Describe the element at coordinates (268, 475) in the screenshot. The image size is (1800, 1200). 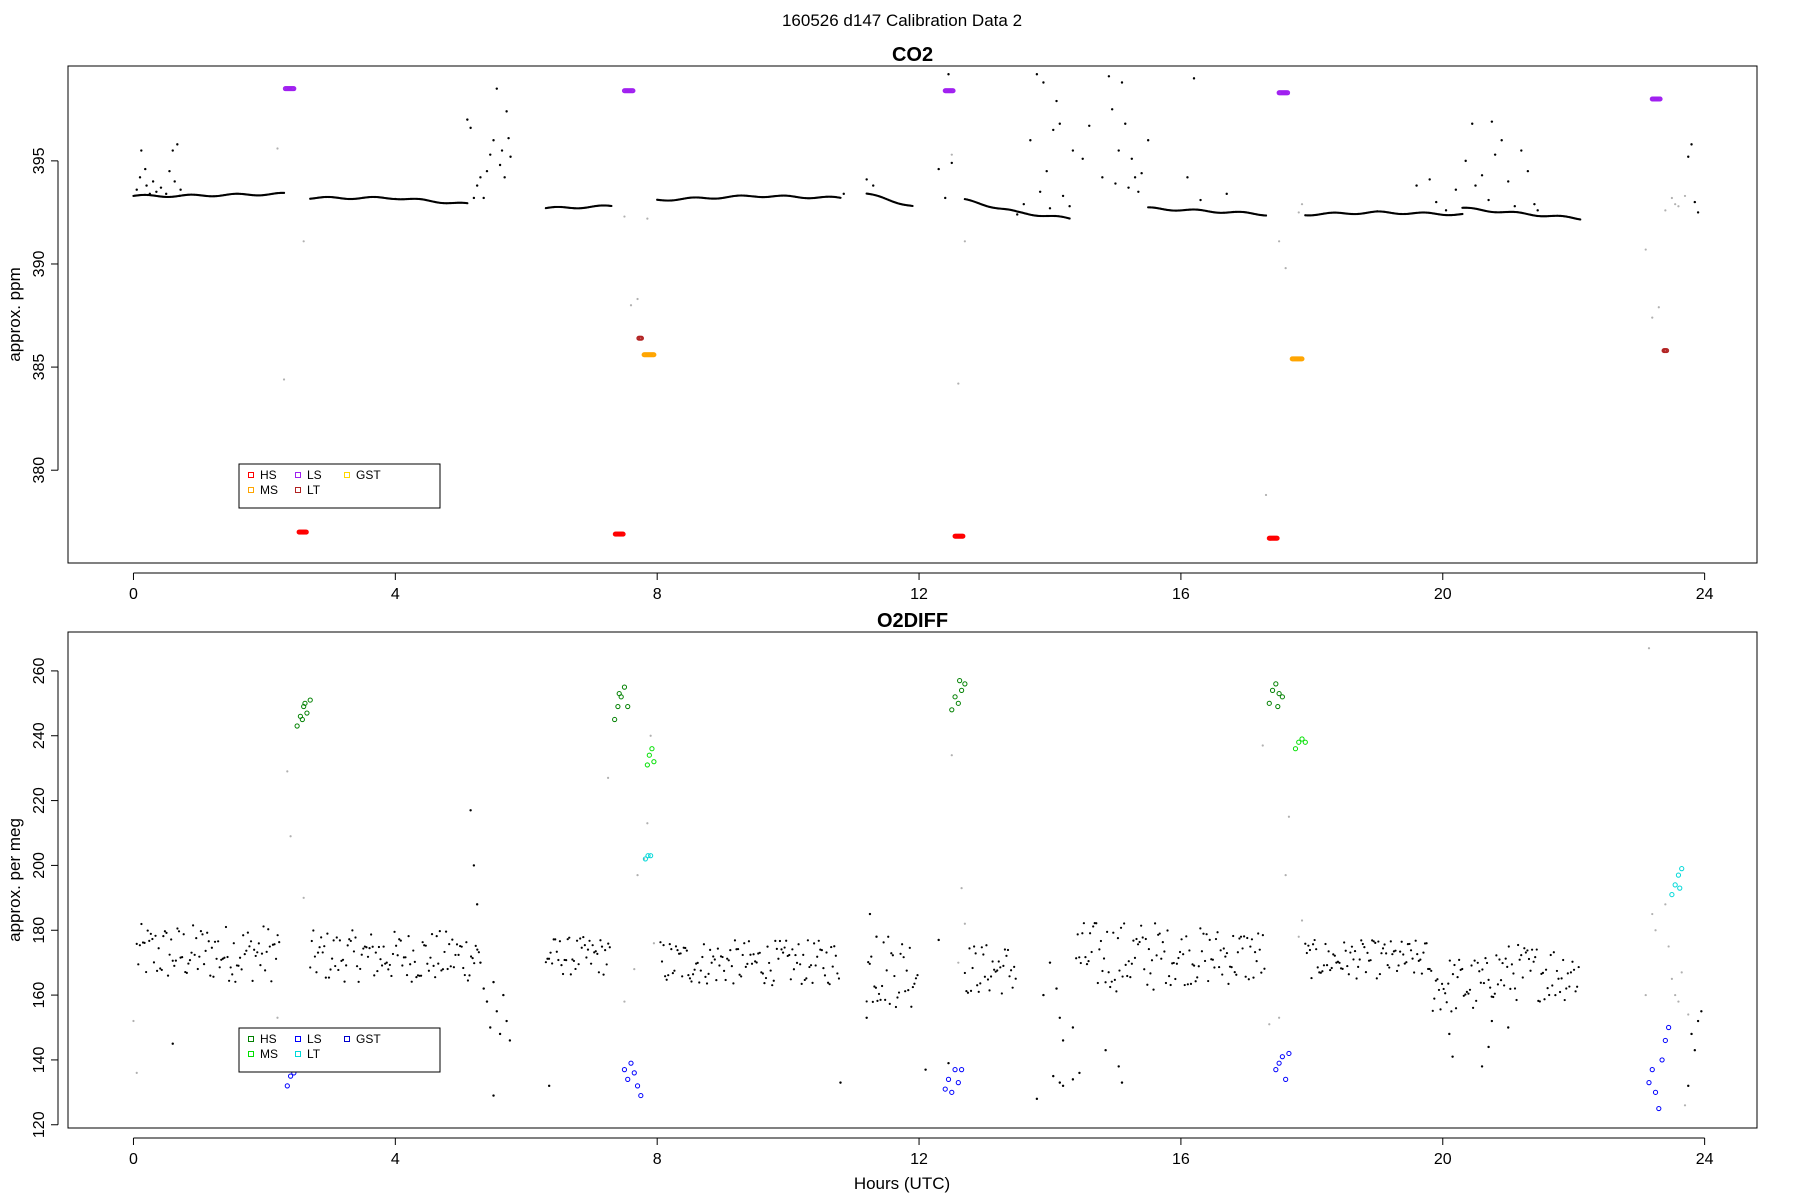
I see `legend-label: HS` at that location.